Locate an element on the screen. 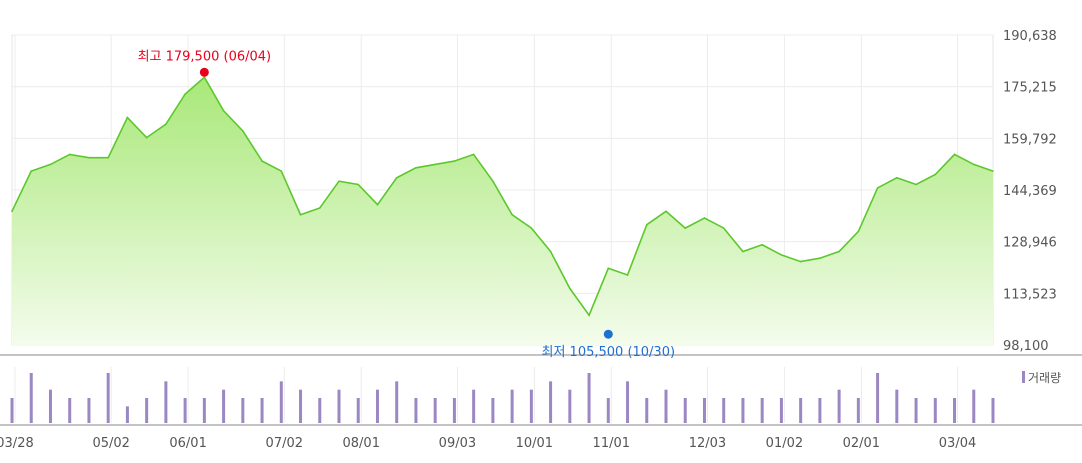 This screenshot has height=463, width=1082. x-tick-label: 05/02 is located at coordinates (110, 443).